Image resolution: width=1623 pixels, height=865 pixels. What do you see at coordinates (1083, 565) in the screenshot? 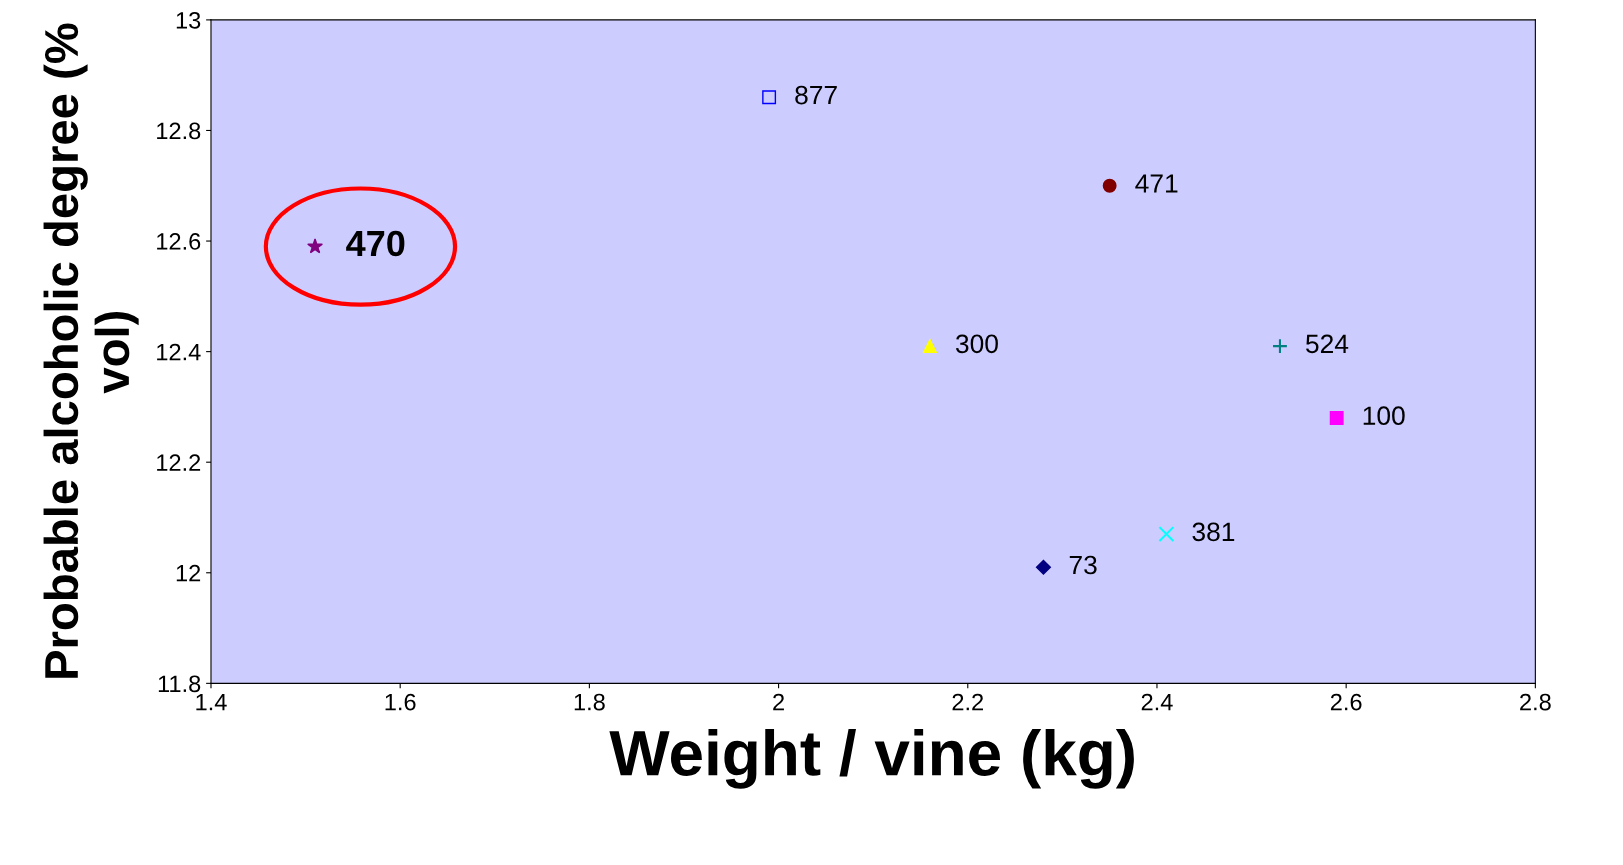
I see `series-label: 73` at bounding box center [1083, 565].